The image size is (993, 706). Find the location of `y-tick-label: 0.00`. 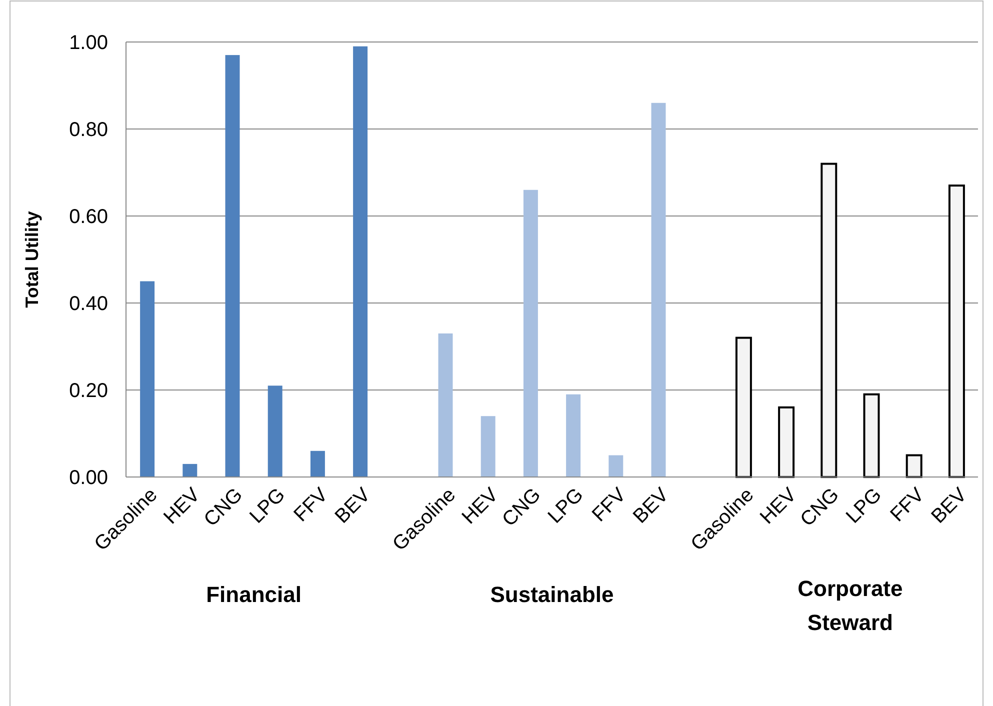

y-tick-label: 0.00 is located at coordinates (88, 478).